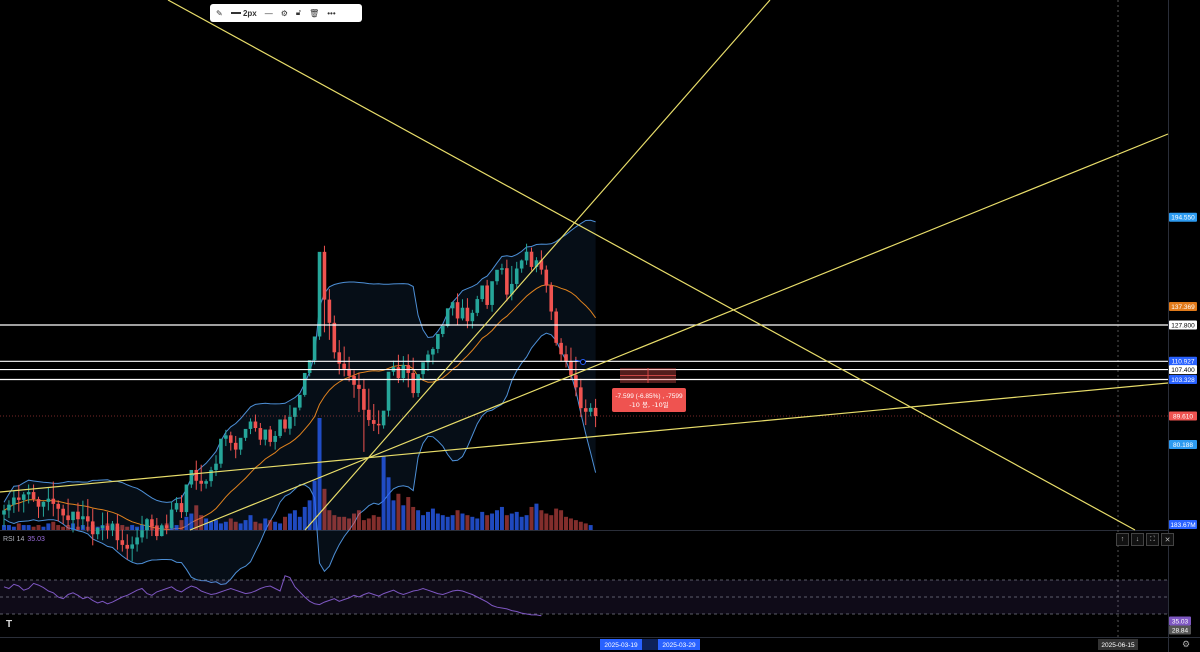  I want to click on price-label: 137.369, so click(1183, 307).